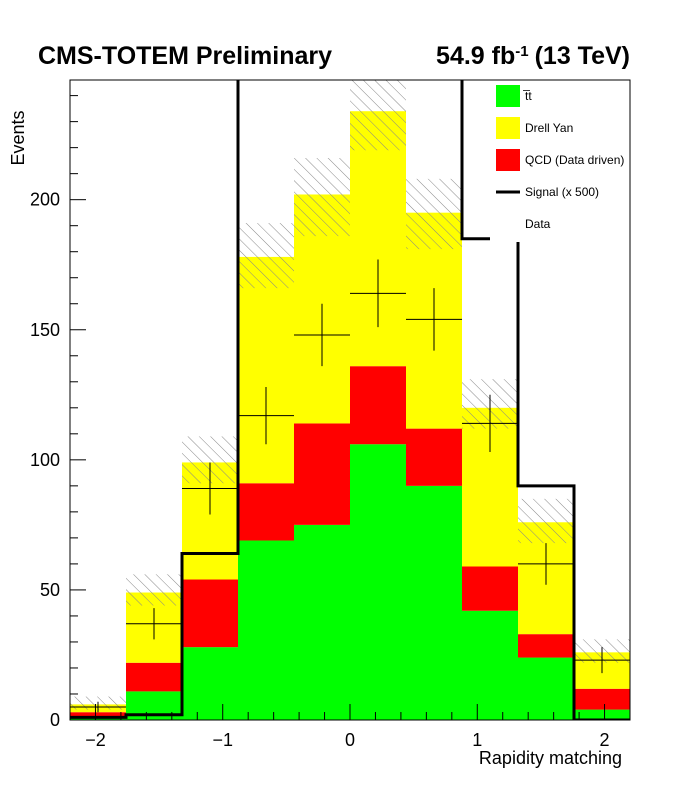 The image size is (700, 800). Describe the element at coordinates (45, 330) in the screenshot. I see `y-tick-label-3: 150` at that location.